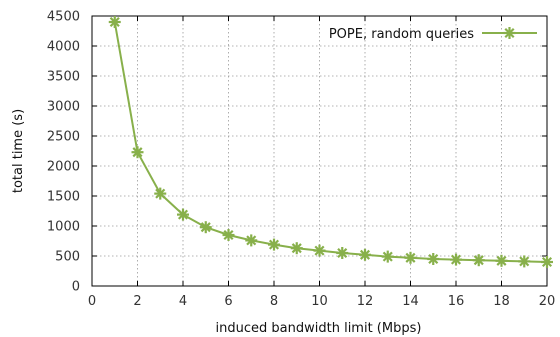  Describe the element at coordinates (274, 301) in the screenshot. I see `x-tick-label: 8` at that location.